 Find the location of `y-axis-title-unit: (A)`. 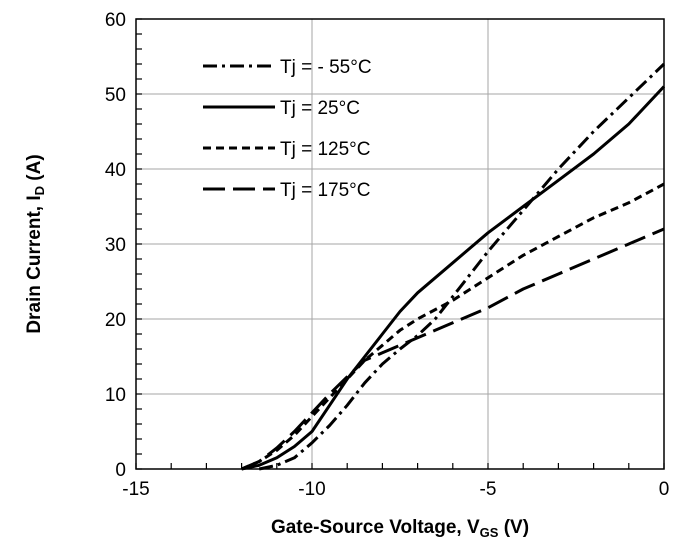

y-axis-title-unit: (A) is located at coordinates (34, 170).